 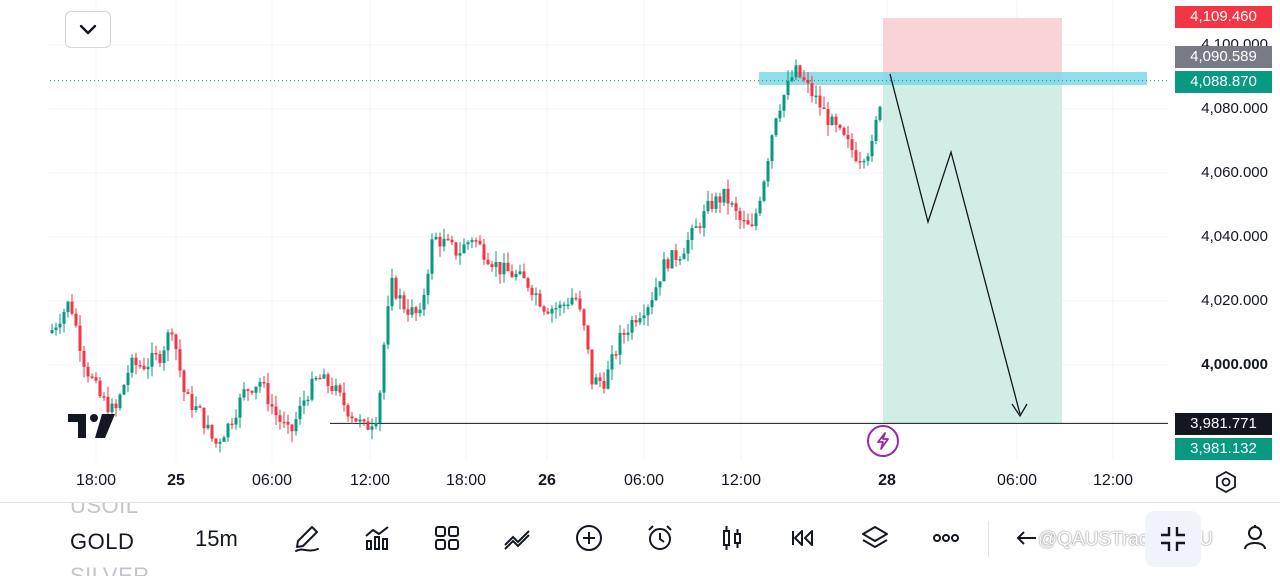 I want to click on fullscreen-button, so click(x=1173, y=539).